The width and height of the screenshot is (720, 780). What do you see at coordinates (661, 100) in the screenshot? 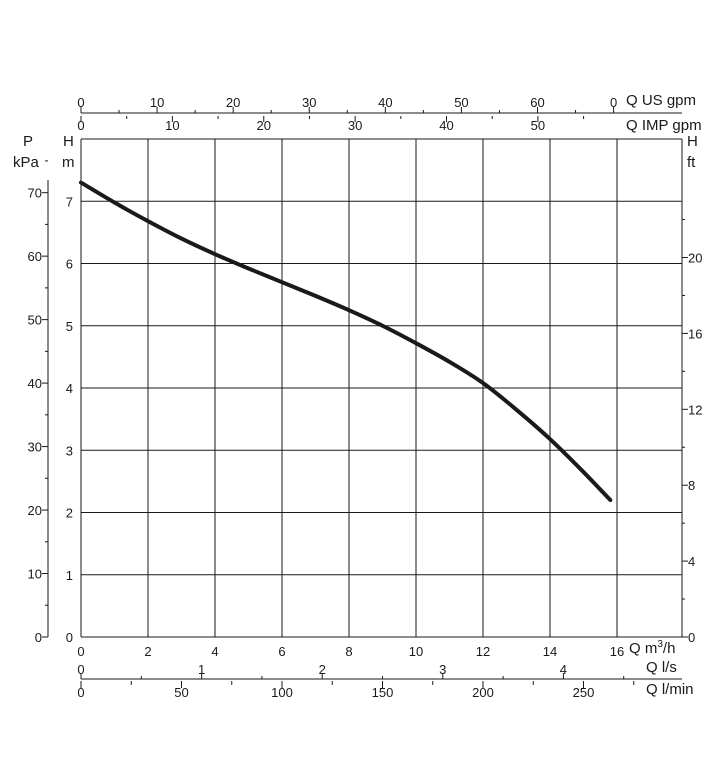
I see `us-gpm-axis-label: Q US gpm` at bounding box center [661, 100].